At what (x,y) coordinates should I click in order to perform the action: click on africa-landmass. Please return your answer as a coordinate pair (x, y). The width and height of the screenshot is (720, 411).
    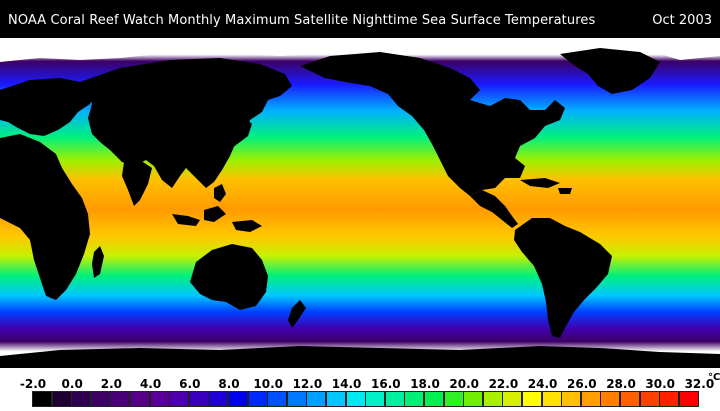
    Looking at the image, I should click on (45, 217).